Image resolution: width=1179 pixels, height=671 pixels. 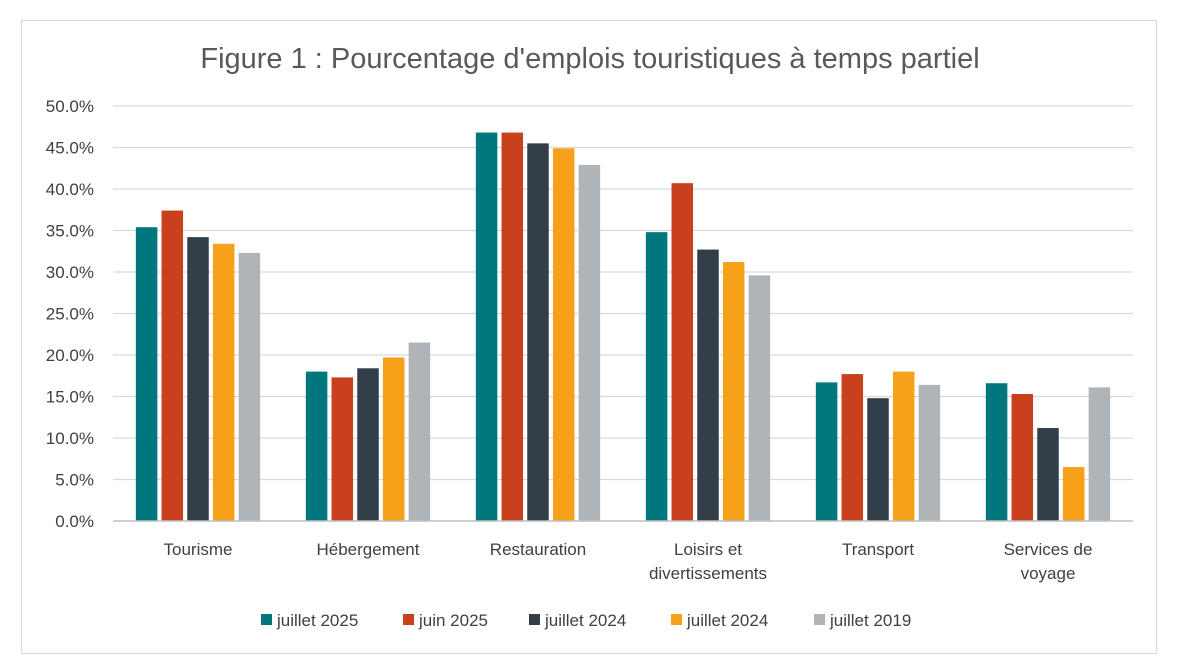 What do you see at coordinates (74, 521) in the screenshot?
I see `y-tick-label: 0.0%` at bounding box center [74, 521].